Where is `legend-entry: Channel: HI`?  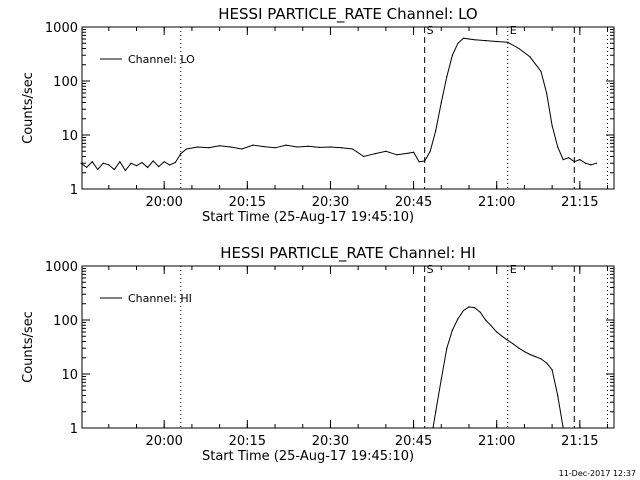
legend-entry: Channel: HI is located at coordinates (160, 298).